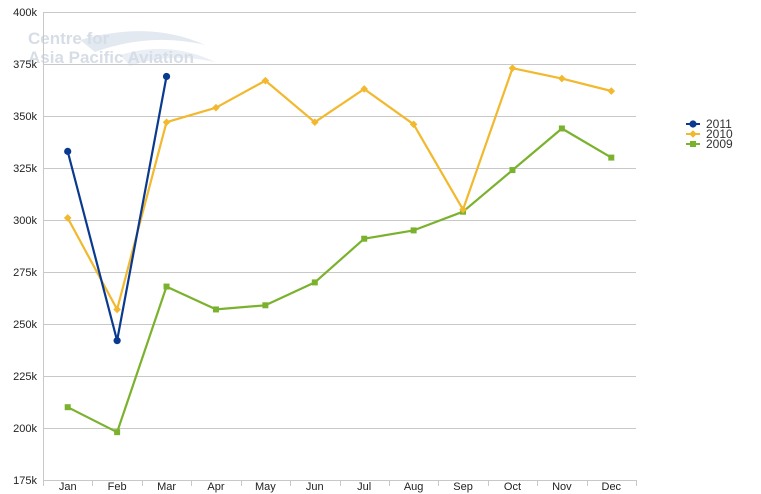 Image resolution: width=761 pixels, height=494 pixels. Describe the element at coordinates (25, 117) in the screenshot. I see `y-tick-label: 350k` at that location.